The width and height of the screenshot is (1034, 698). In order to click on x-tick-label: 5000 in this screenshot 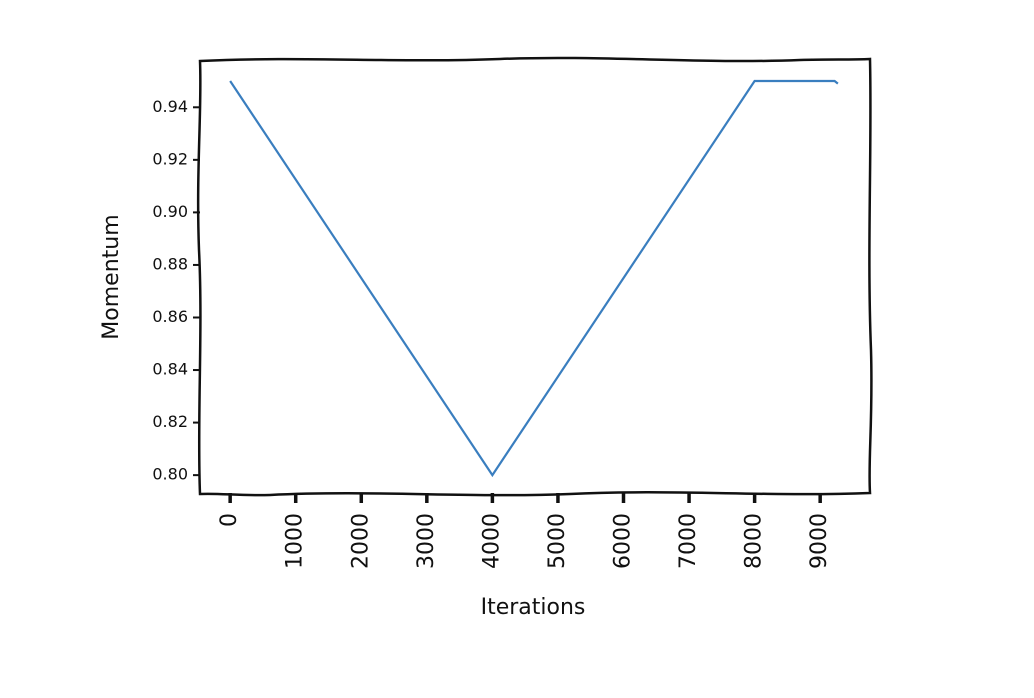, I will do `click(557, 541)`.